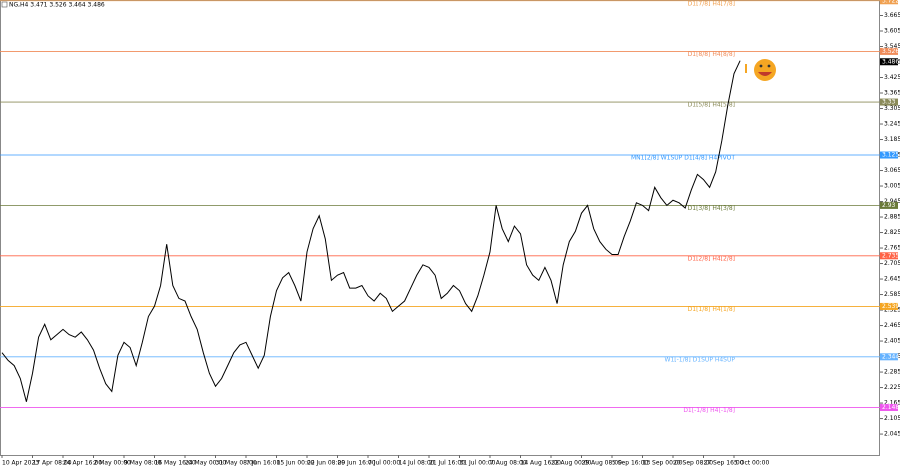  What do you see at coordinates (892, 387) in the screenshot?
I see `y-tick-label: 2.225` at bounding box center [892, 387].